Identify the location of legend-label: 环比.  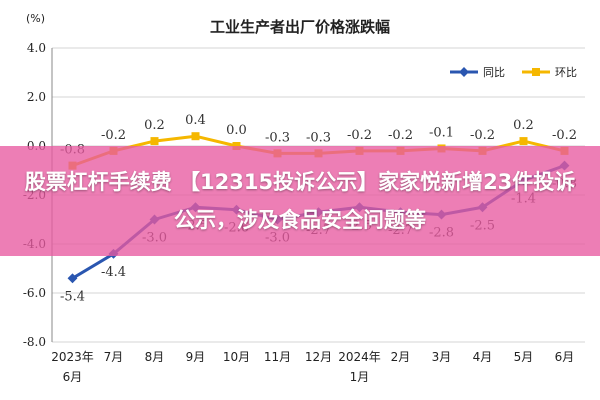
(566, 72).